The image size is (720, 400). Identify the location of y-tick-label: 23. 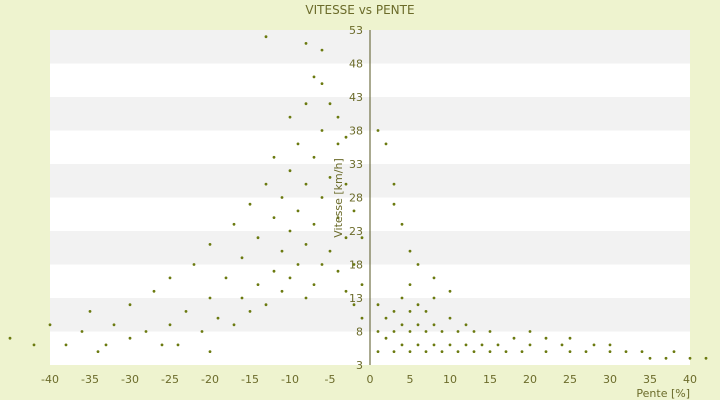
(356, 231).